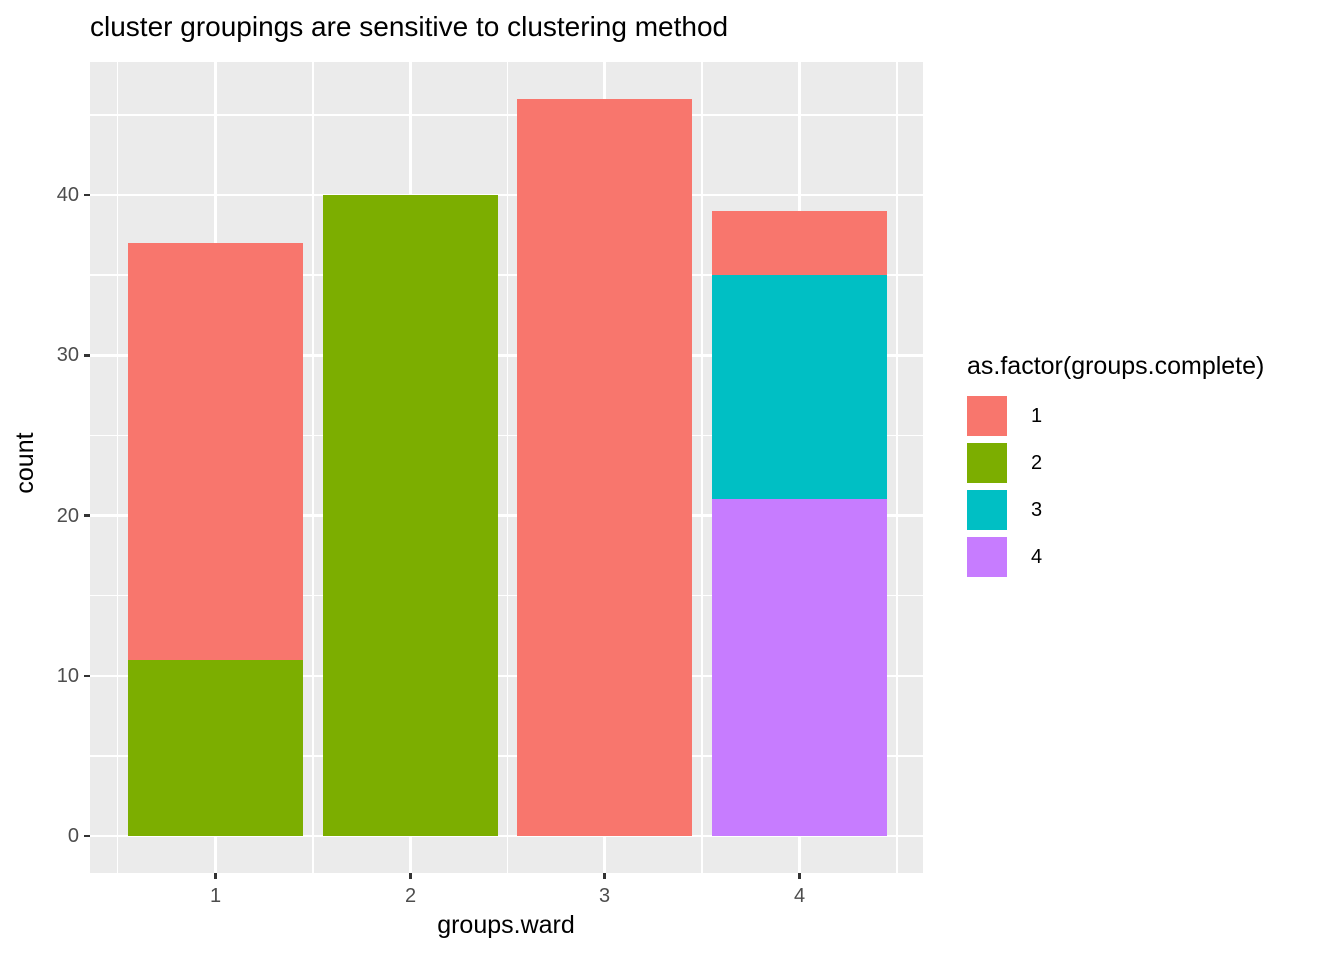 This screenshot has width=1344, height=960. Describe the element at coordinates (604, 896) in the screenshot. I see `x-tick-label: 3` at that location.